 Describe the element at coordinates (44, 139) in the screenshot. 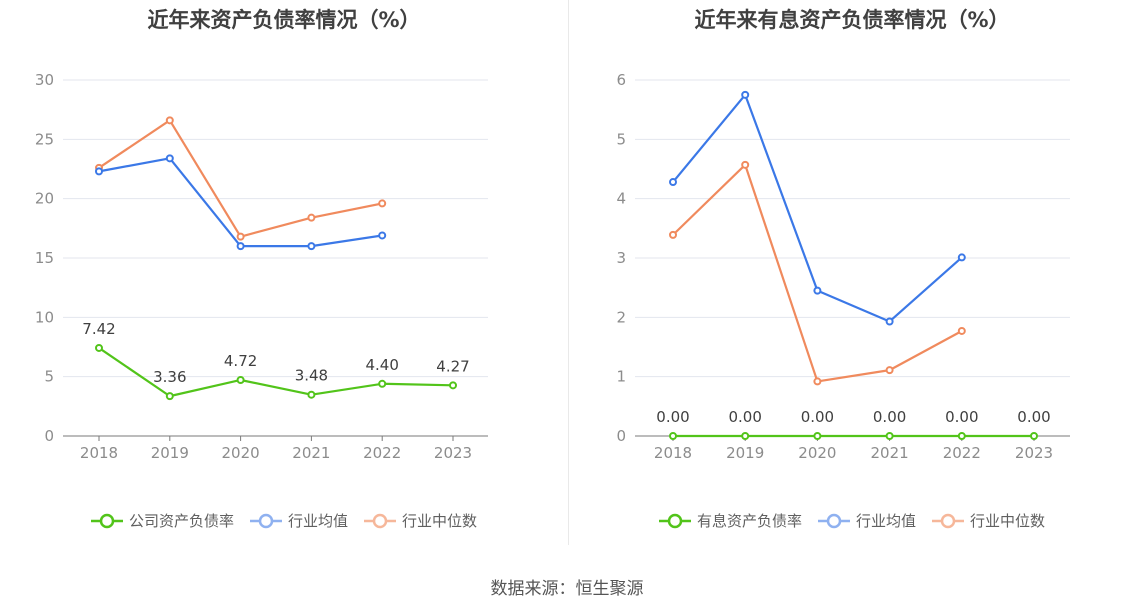

I see `y-tick-label: 25` at that location.